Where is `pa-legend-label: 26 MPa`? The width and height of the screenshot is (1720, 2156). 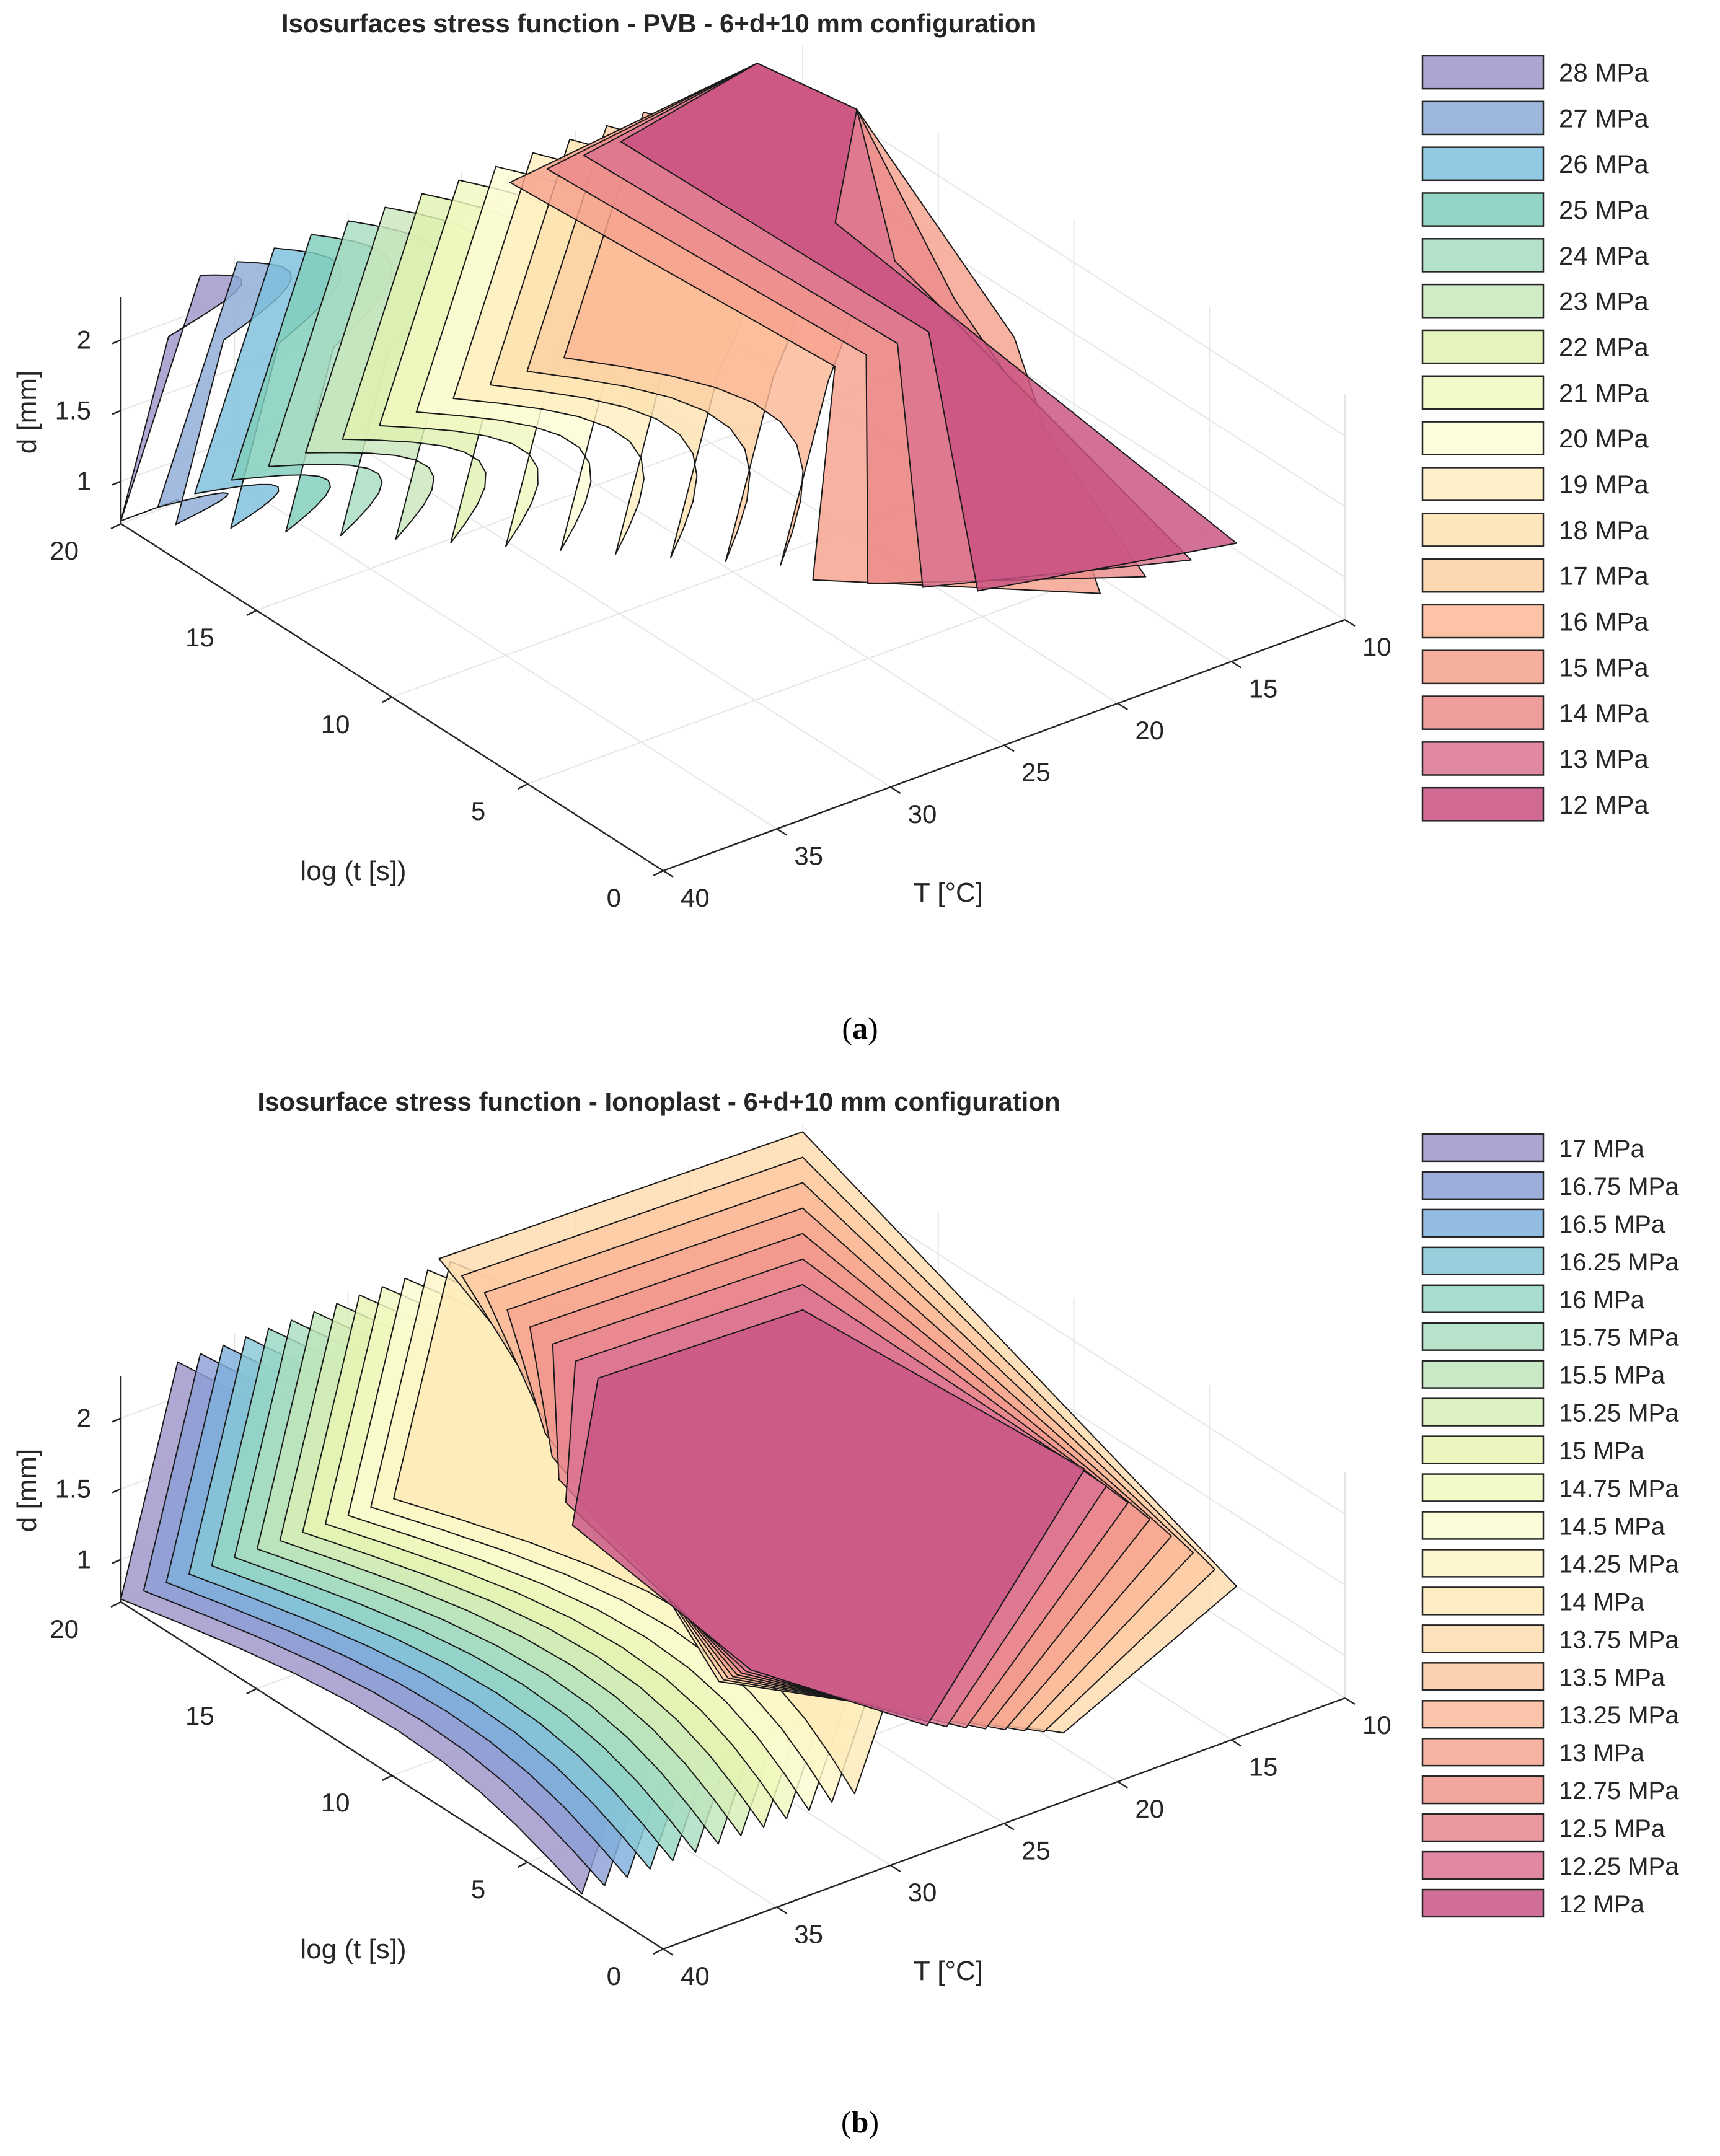
pa-legend-label: 26 MPa is located at coordinates (1604, 163).